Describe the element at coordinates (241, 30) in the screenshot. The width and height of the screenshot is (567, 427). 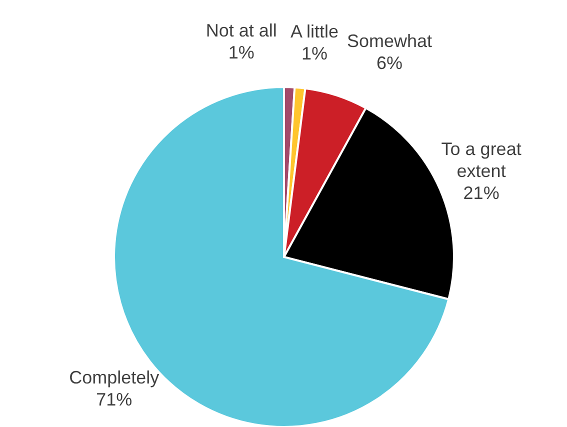
I see `slice-label: Not at all` at that location.